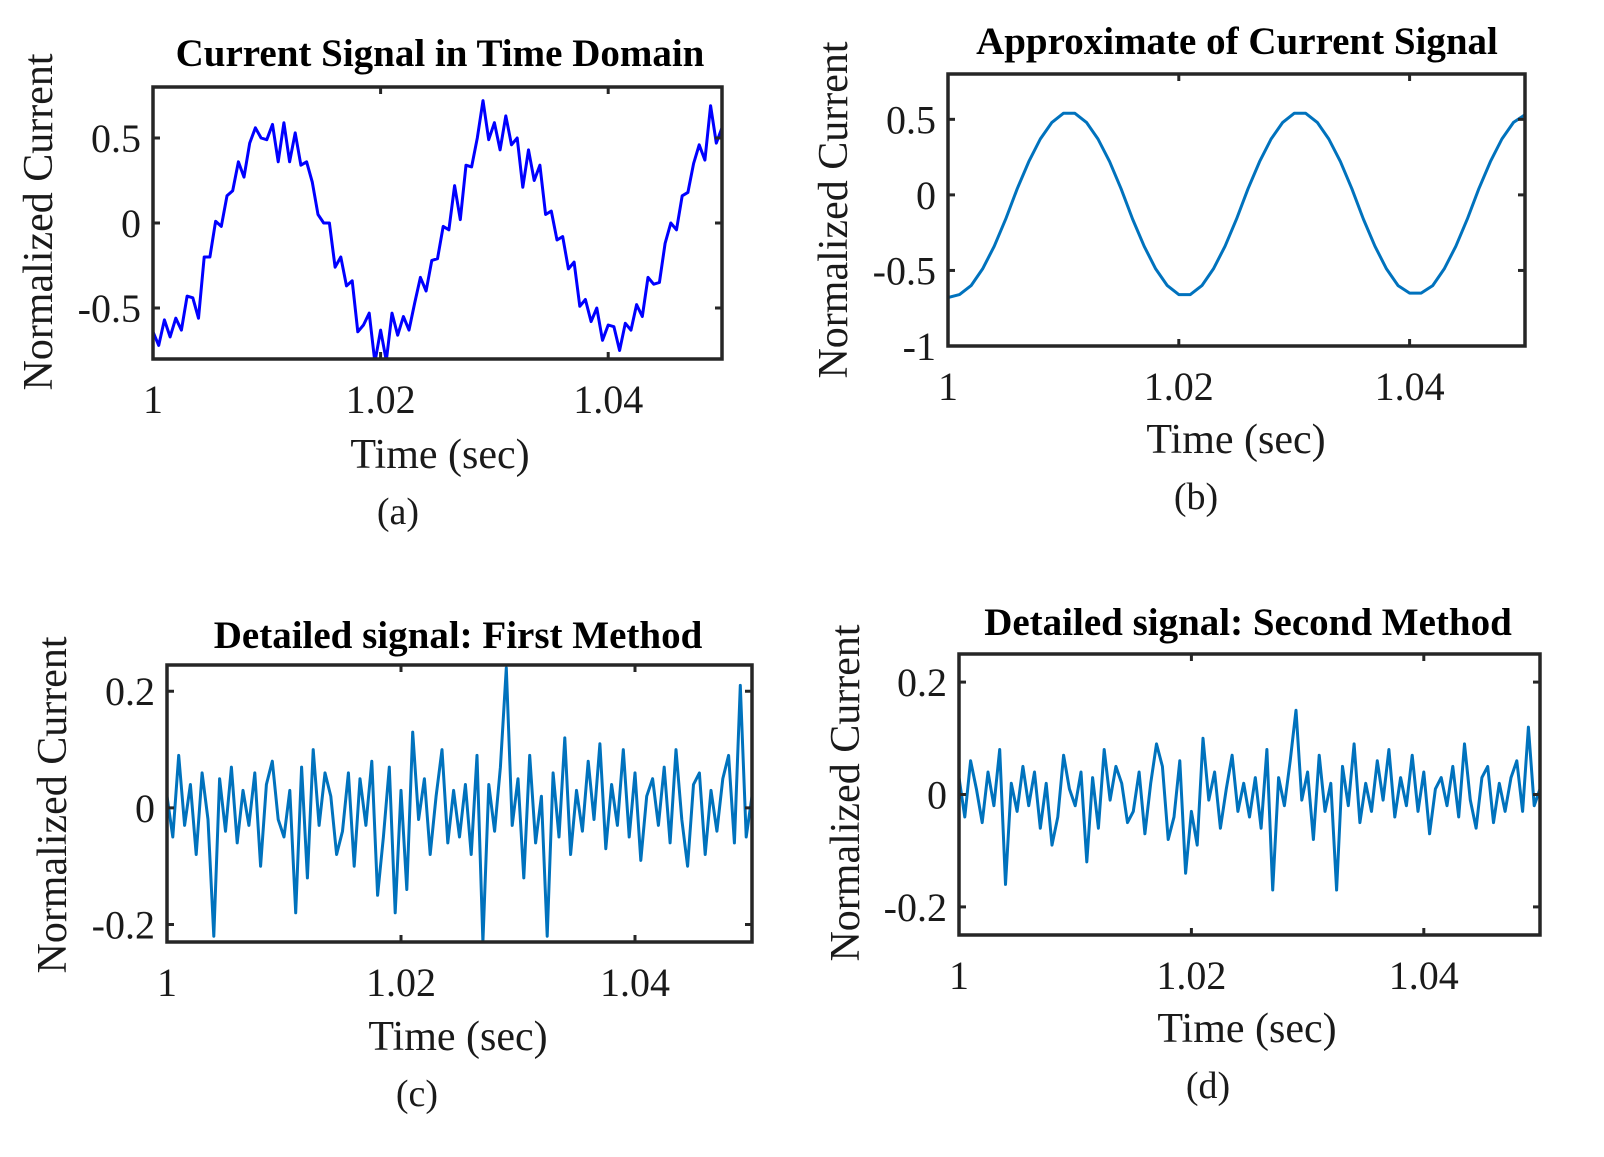 Image resolution: width=1604 pixels, height=1157 pixels. I want to click on chart-title: Current Signal in Time Domain, so click(440, 53).